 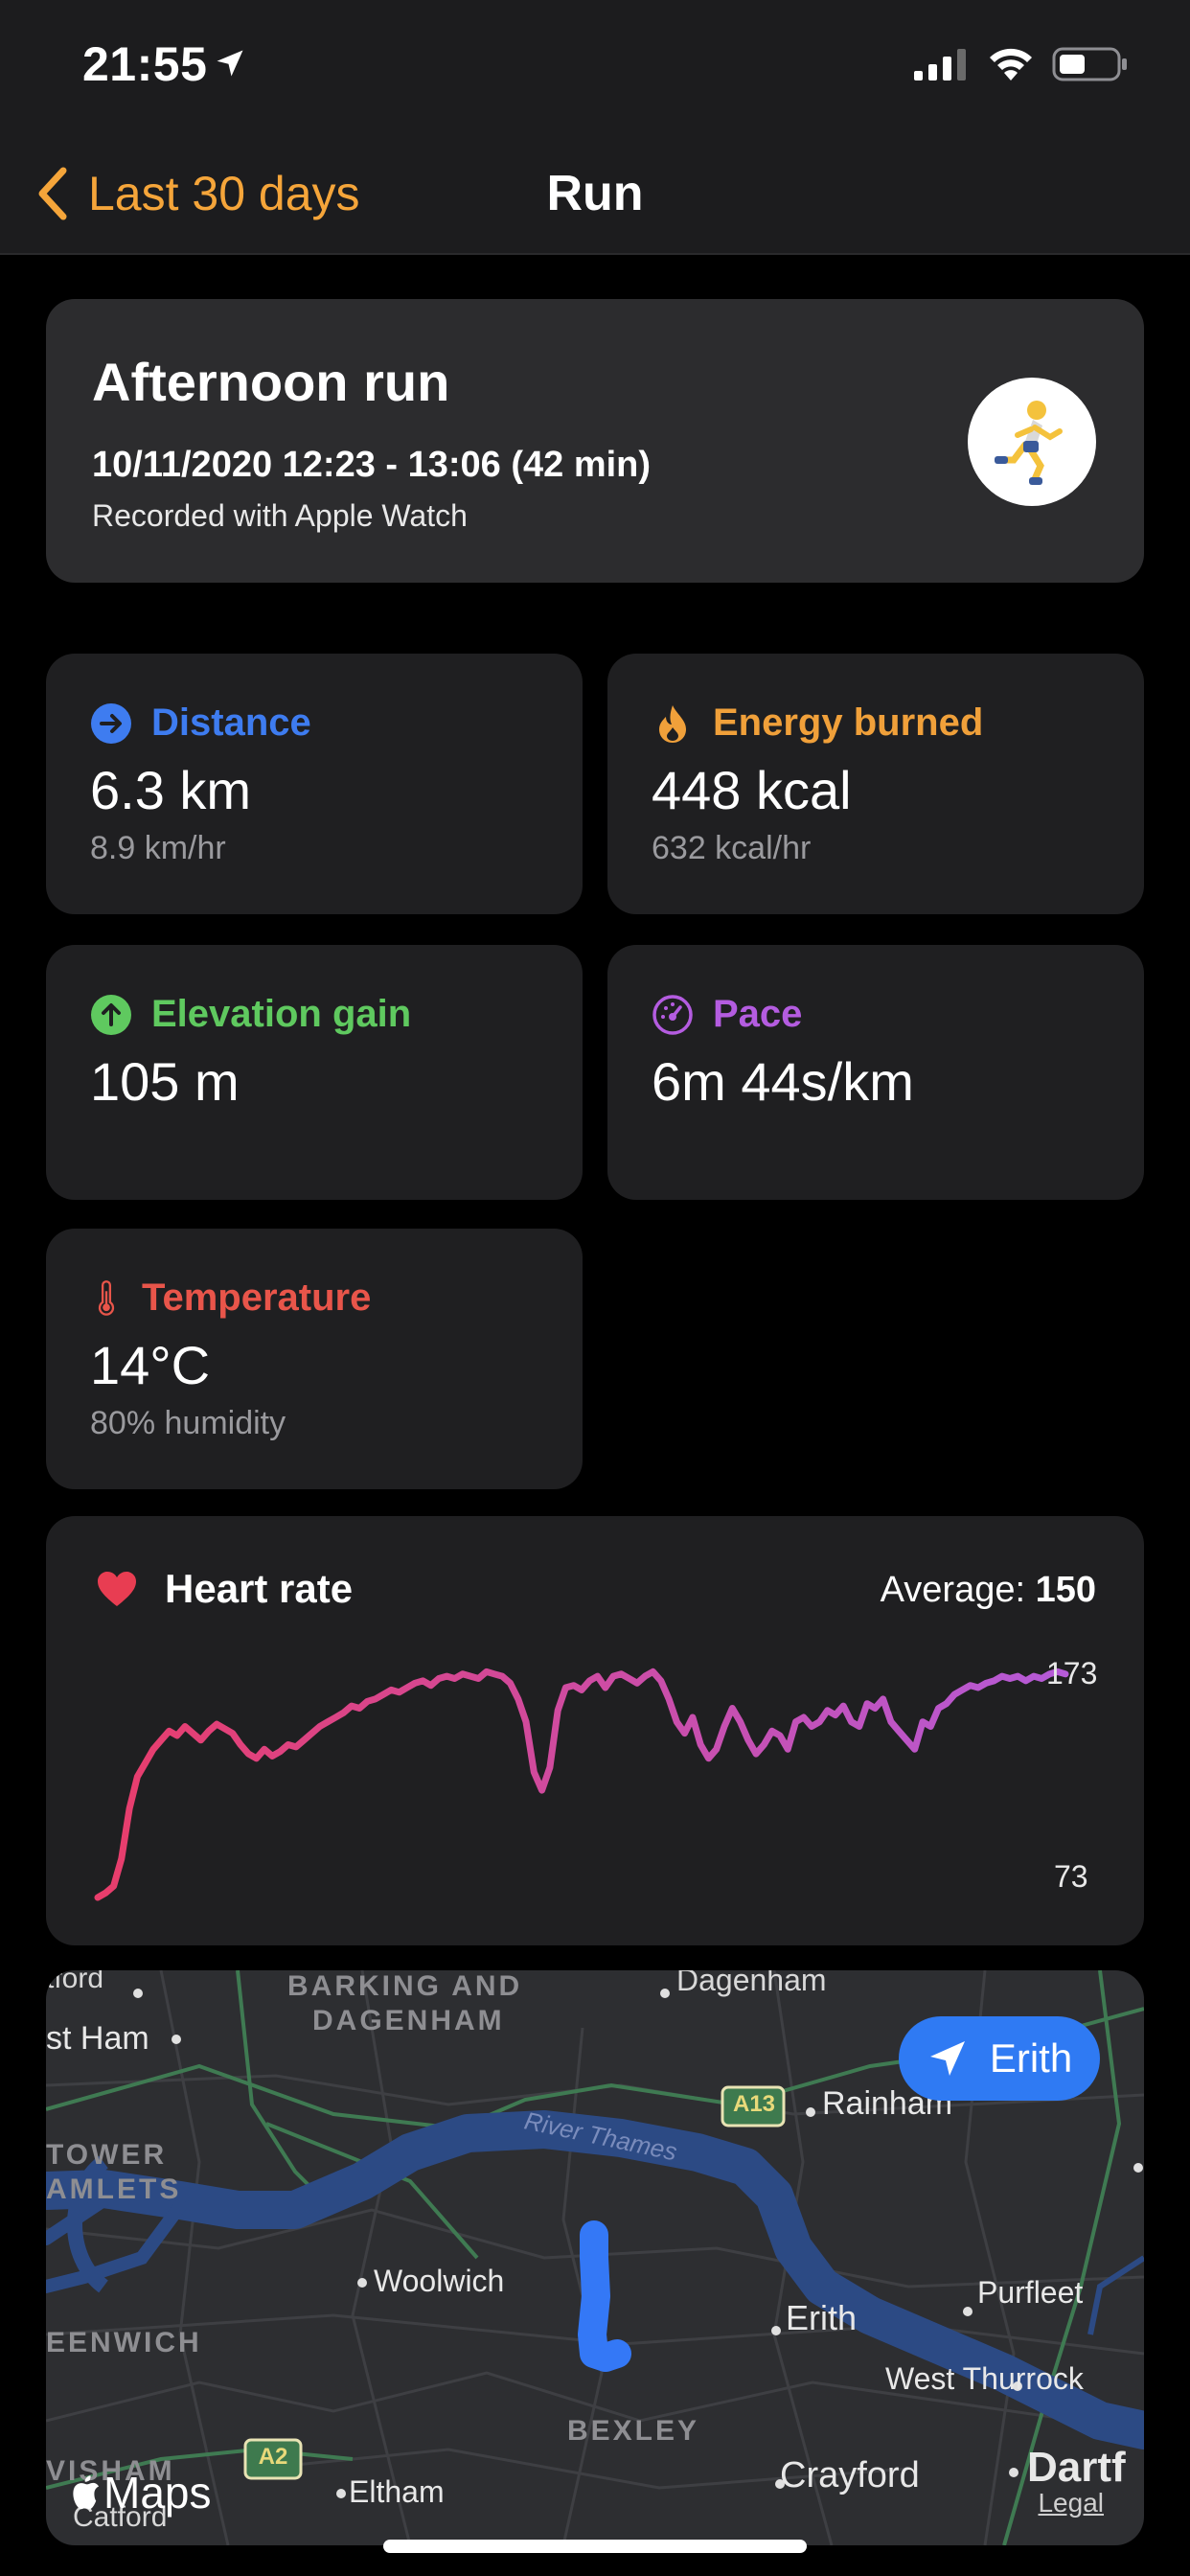 I want to click on place-dagenham-area: DAGENHAM, so click(x=409, y=2020).